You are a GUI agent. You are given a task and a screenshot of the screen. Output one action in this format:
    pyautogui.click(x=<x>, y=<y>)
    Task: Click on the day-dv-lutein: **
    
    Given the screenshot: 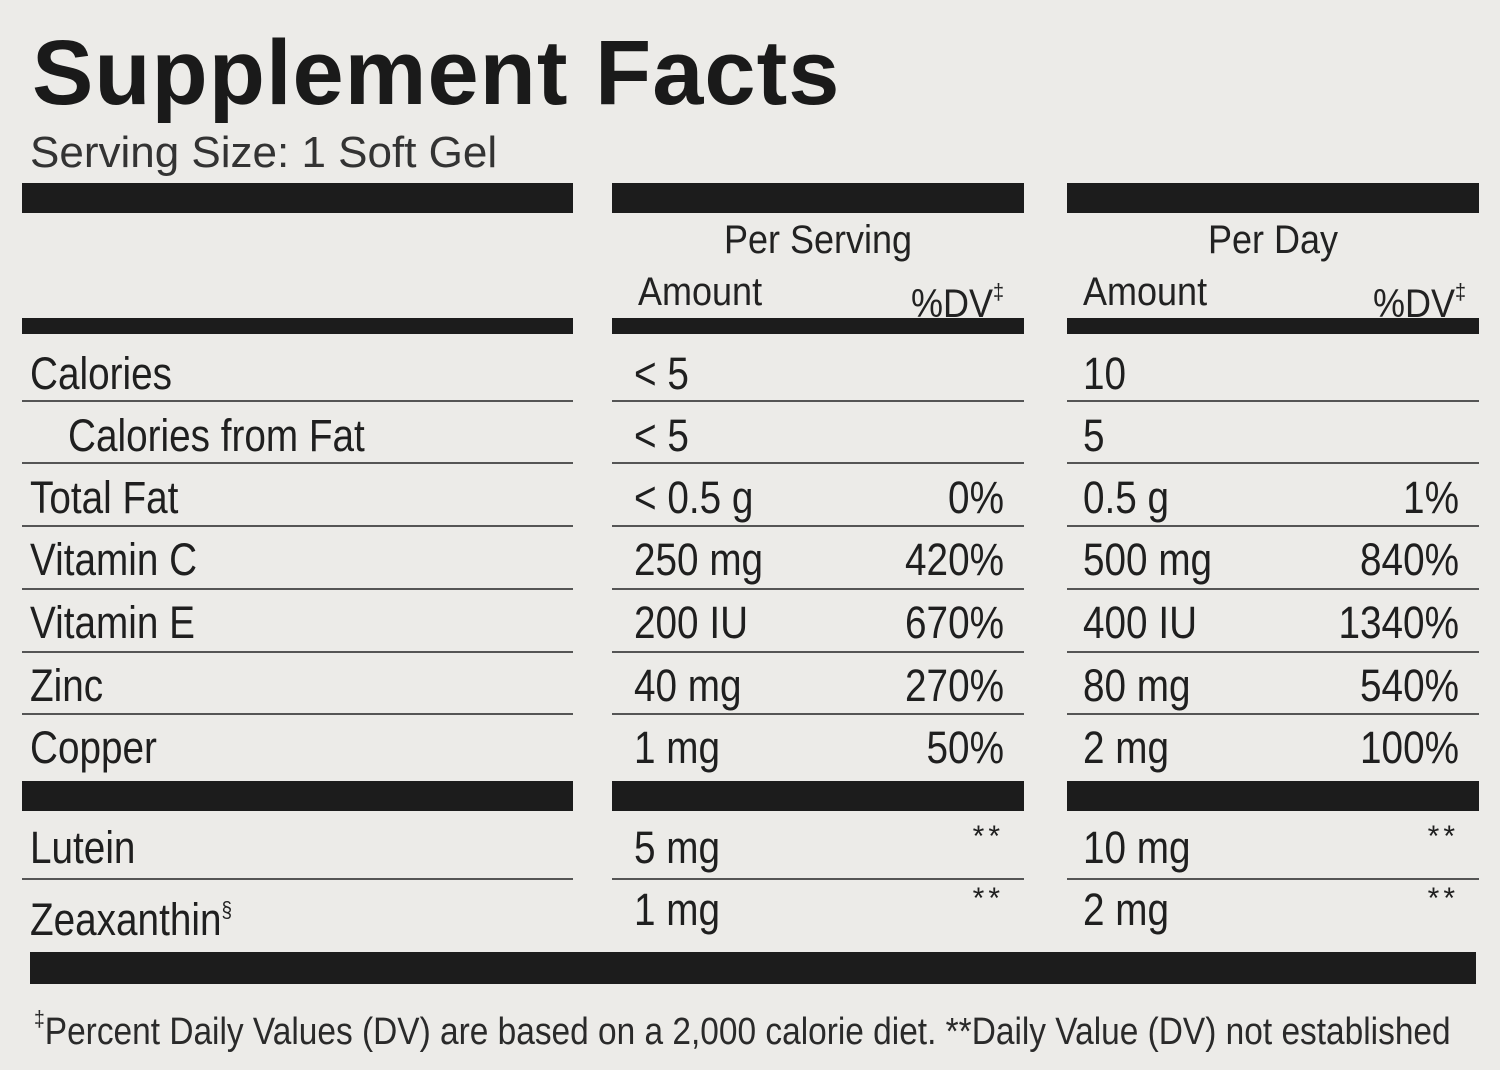 What is the action you would take?
    pyautogui.click(x=1443, y=836)
    